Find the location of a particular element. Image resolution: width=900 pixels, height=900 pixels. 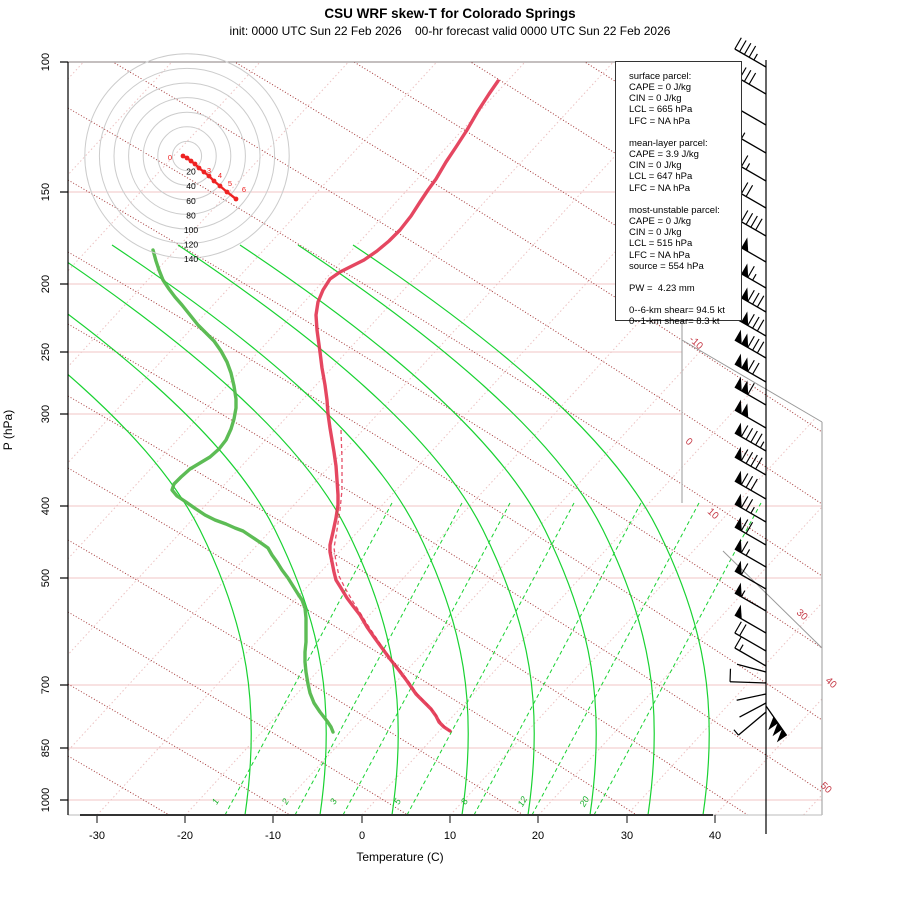

parcel-info-line: LCL = 647 hPa is located at coordinates (661, 177).